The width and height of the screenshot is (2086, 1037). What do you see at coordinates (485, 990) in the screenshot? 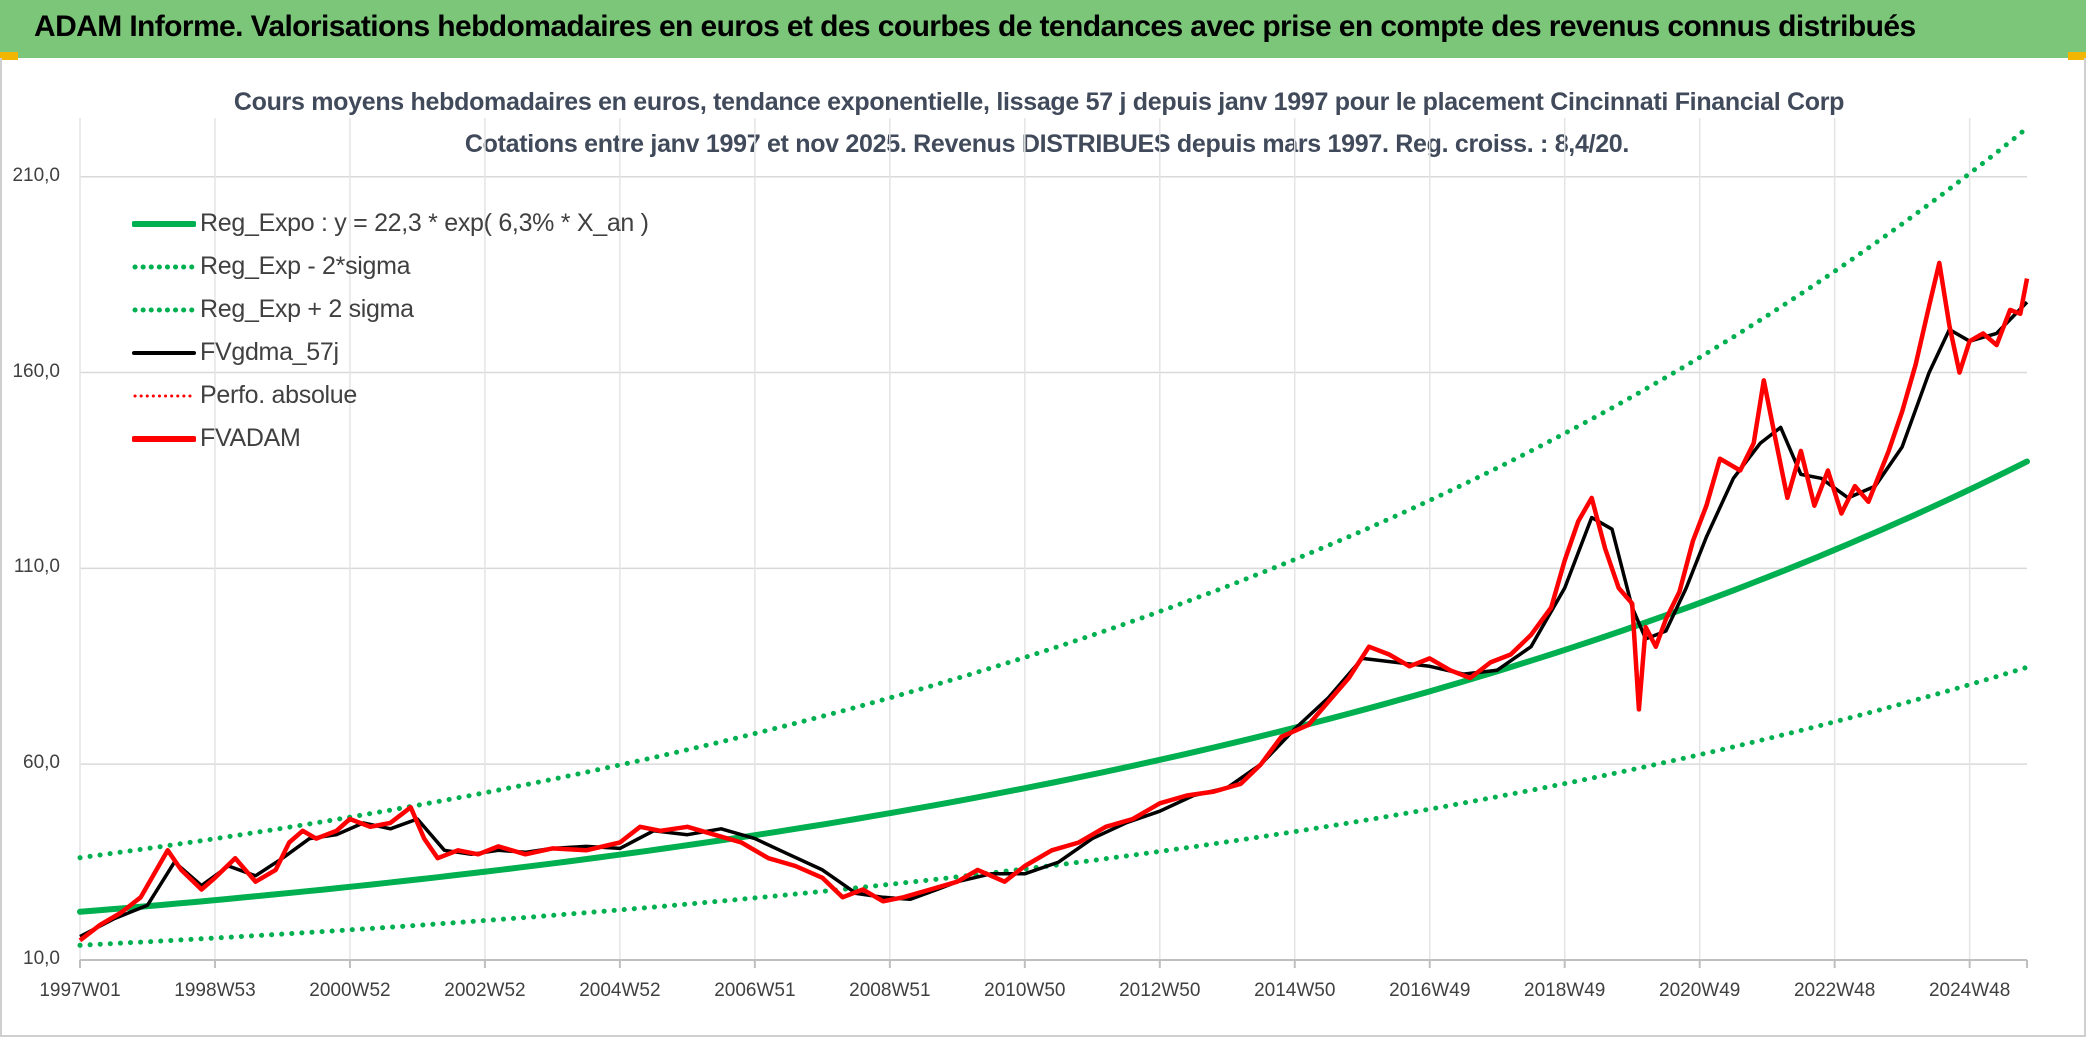
I see `x-tick-label: 2002W52` at bounding box center [485, 990].